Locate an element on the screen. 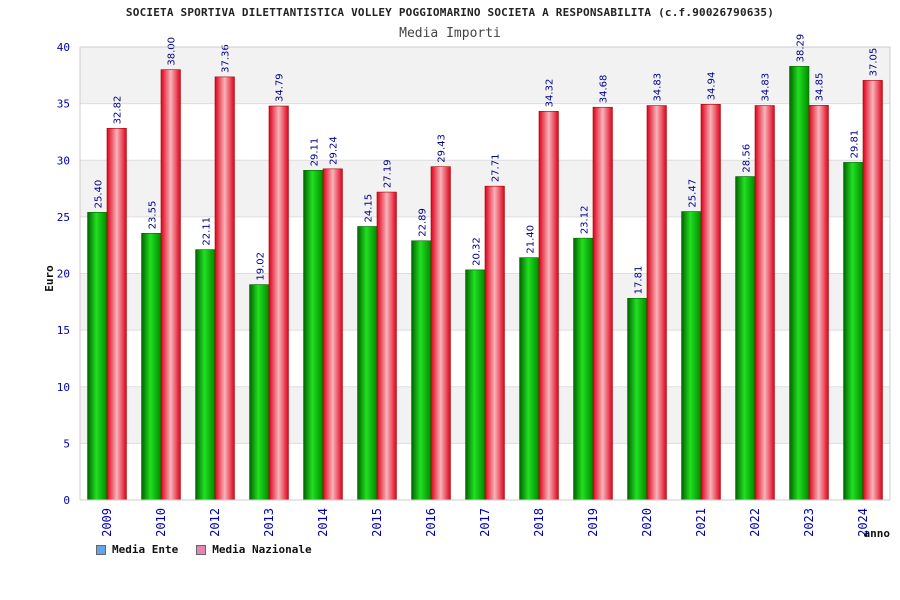  bar-media-nazionale-2021 is located at coordinates (710, 302).